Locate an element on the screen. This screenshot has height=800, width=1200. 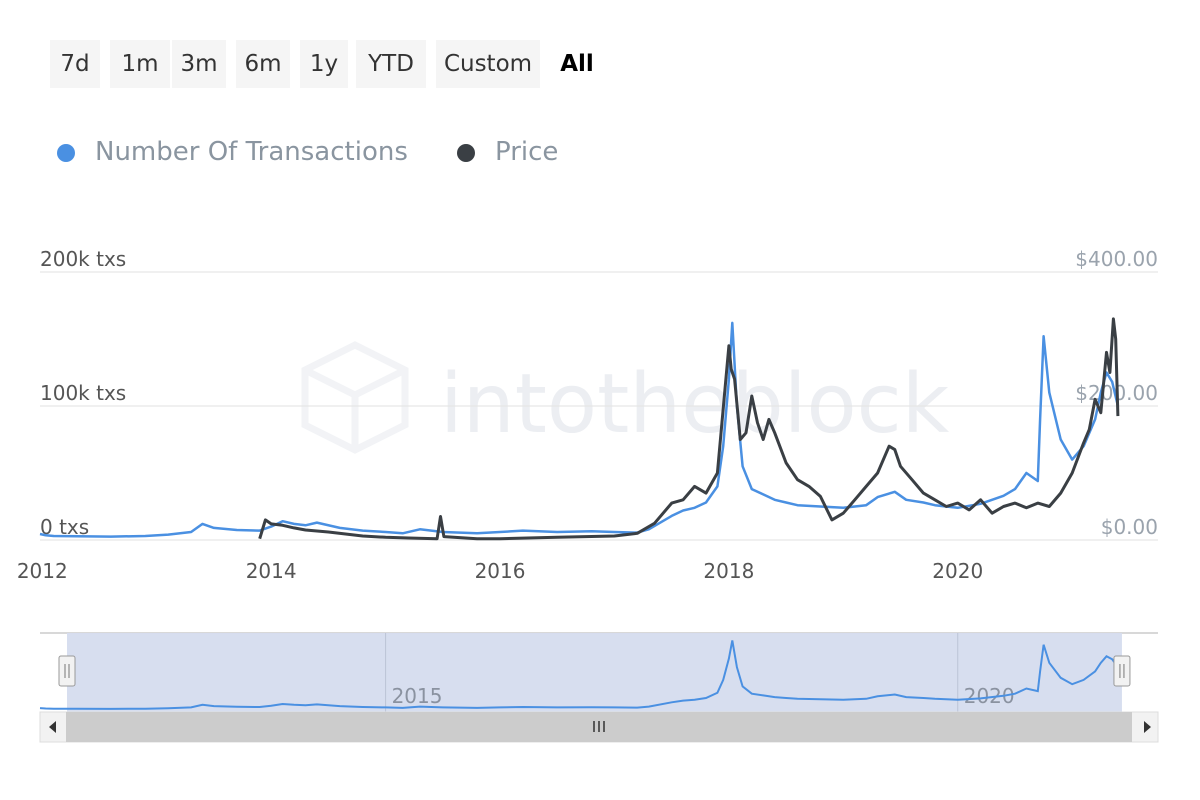
scroll-left-arrow-icon is located at coordinates (52, 727).